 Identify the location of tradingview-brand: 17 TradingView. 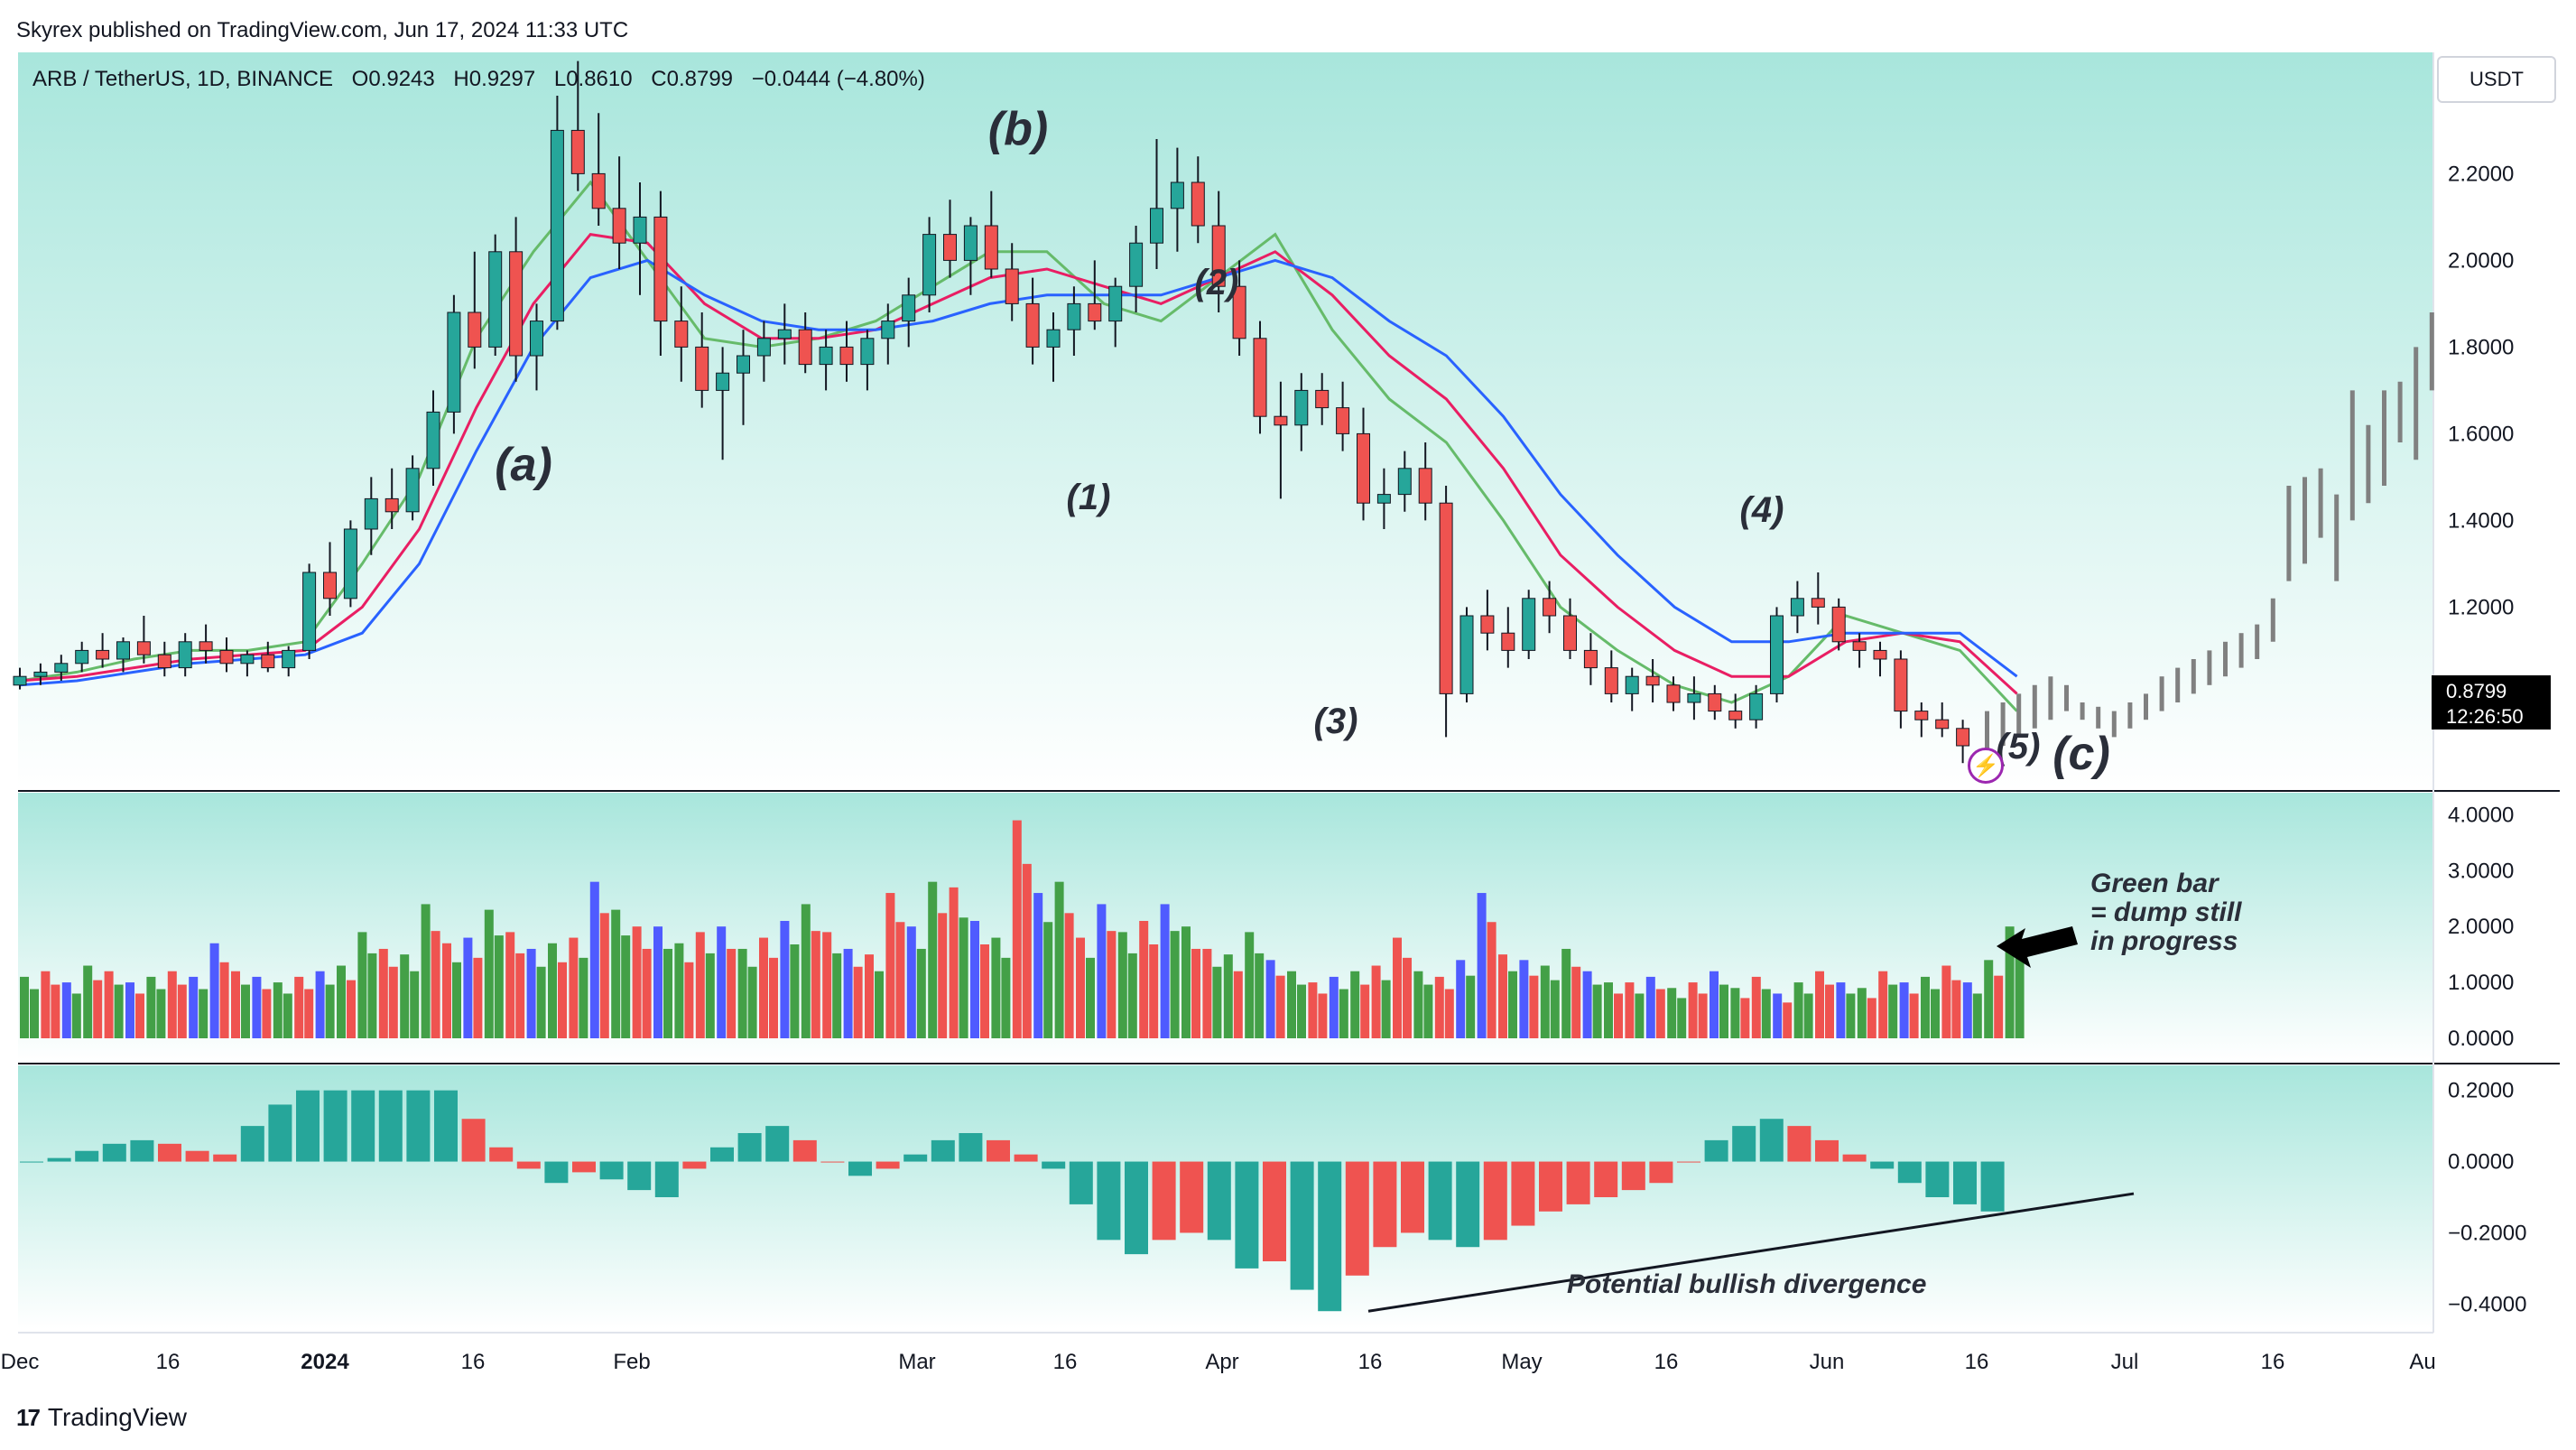
(101, 1417).